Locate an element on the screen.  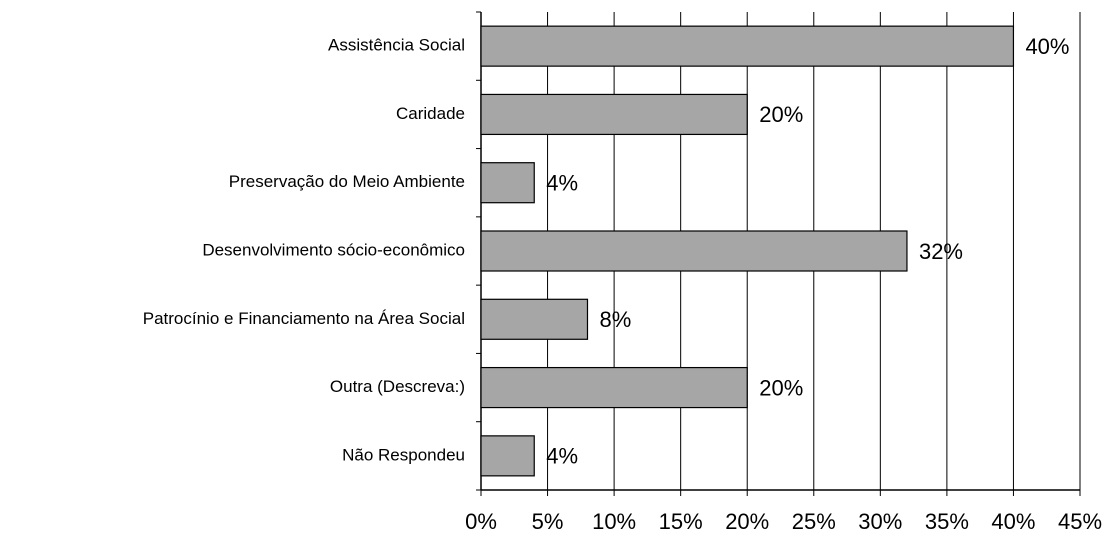
x-tick-label: 40% is located at coordinates (1013, 521).